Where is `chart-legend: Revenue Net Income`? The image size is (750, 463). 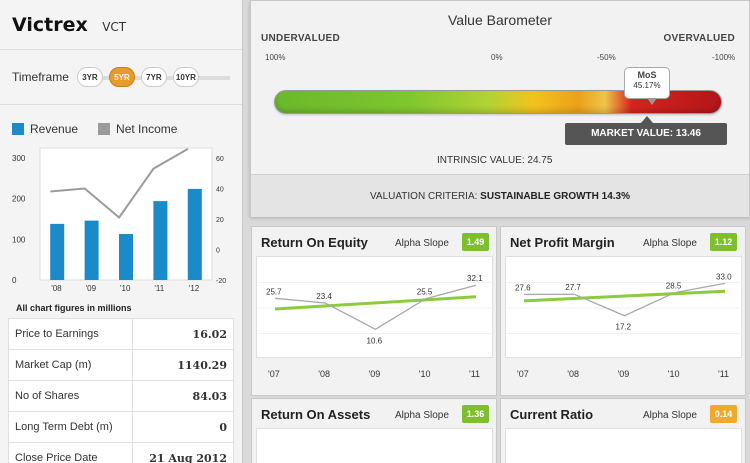 chart-legend: Revenue Net Income is located at coordinates (121, 120).